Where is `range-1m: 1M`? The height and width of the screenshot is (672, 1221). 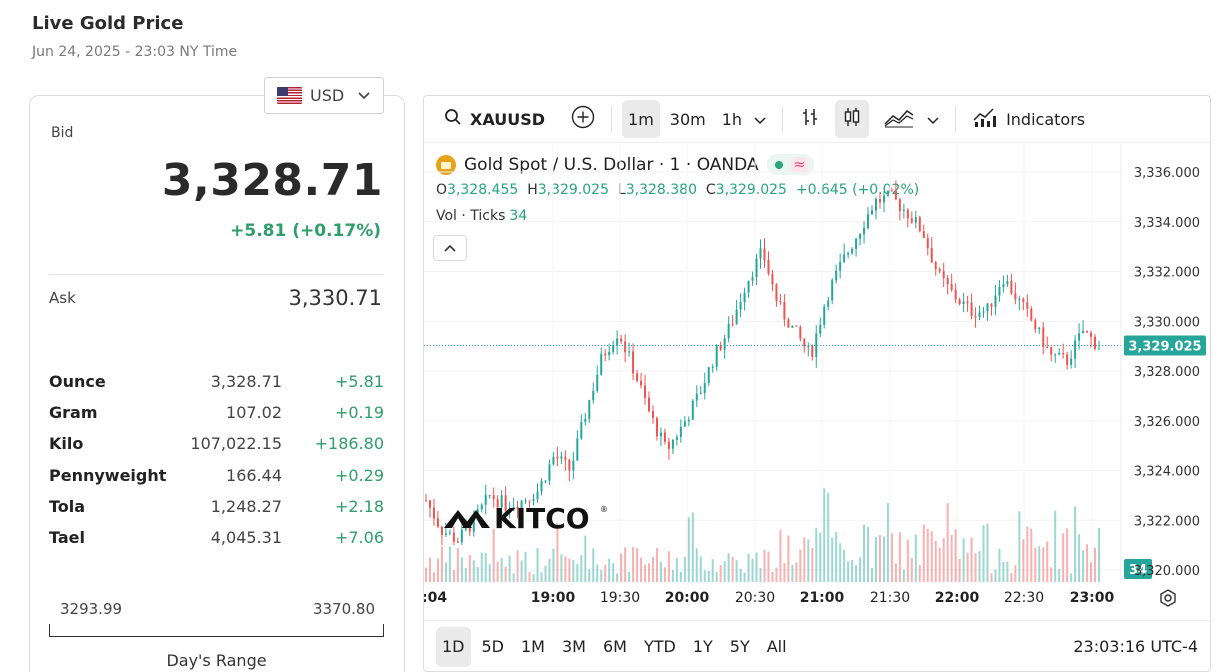 range-1m: 1M is located at coordinates (533, 646).